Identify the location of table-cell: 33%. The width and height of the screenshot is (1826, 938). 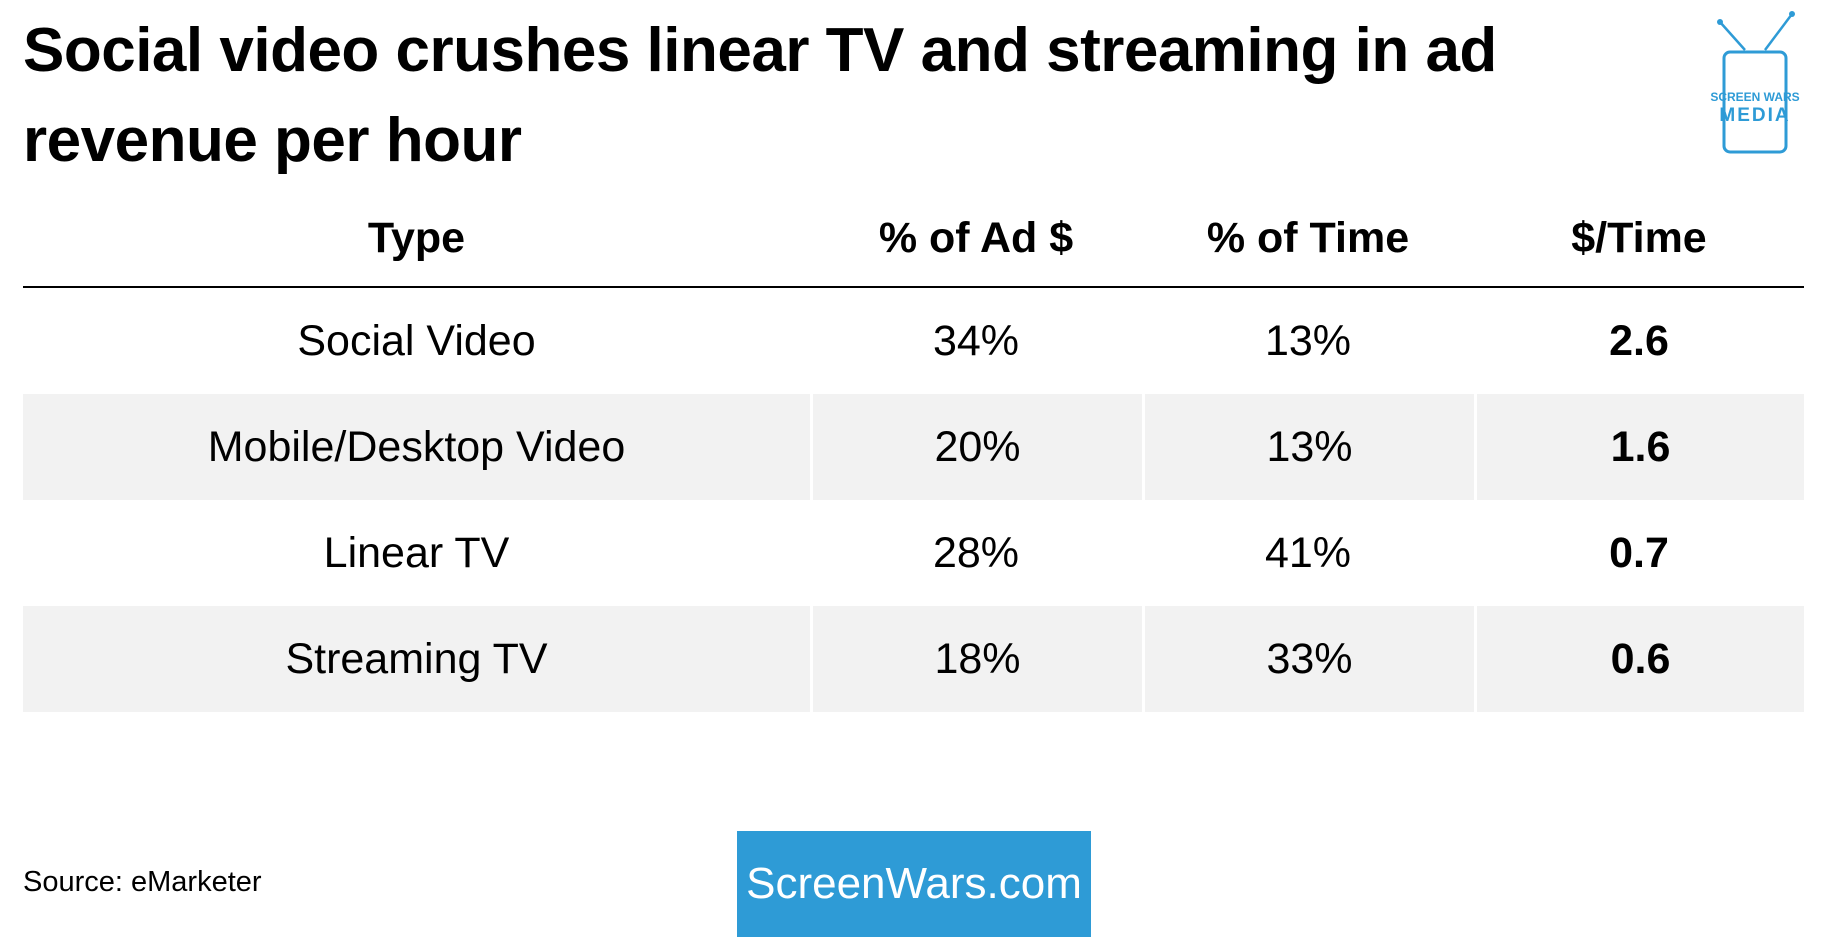
(1308, 659).